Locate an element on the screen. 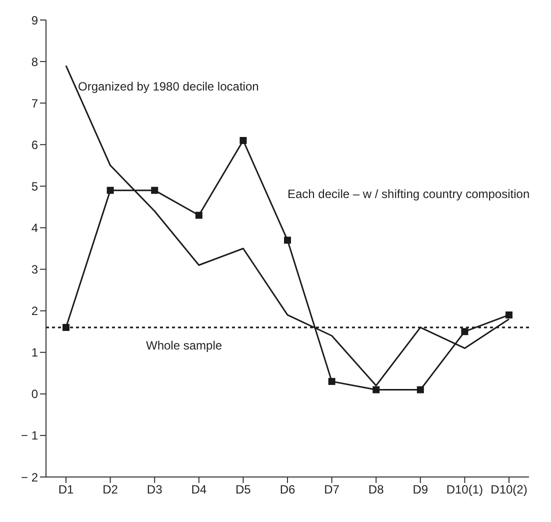  y-tick-label: 6 is located at coordinates (34, 145).